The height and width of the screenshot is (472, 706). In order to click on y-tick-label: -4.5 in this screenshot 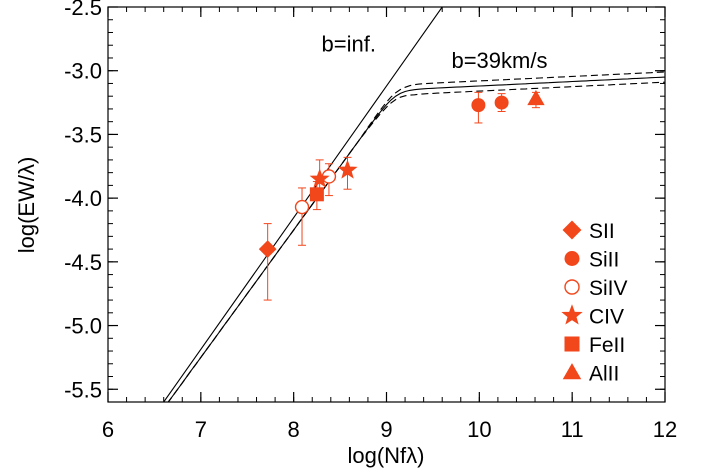, I will do `click(83, 262)`.